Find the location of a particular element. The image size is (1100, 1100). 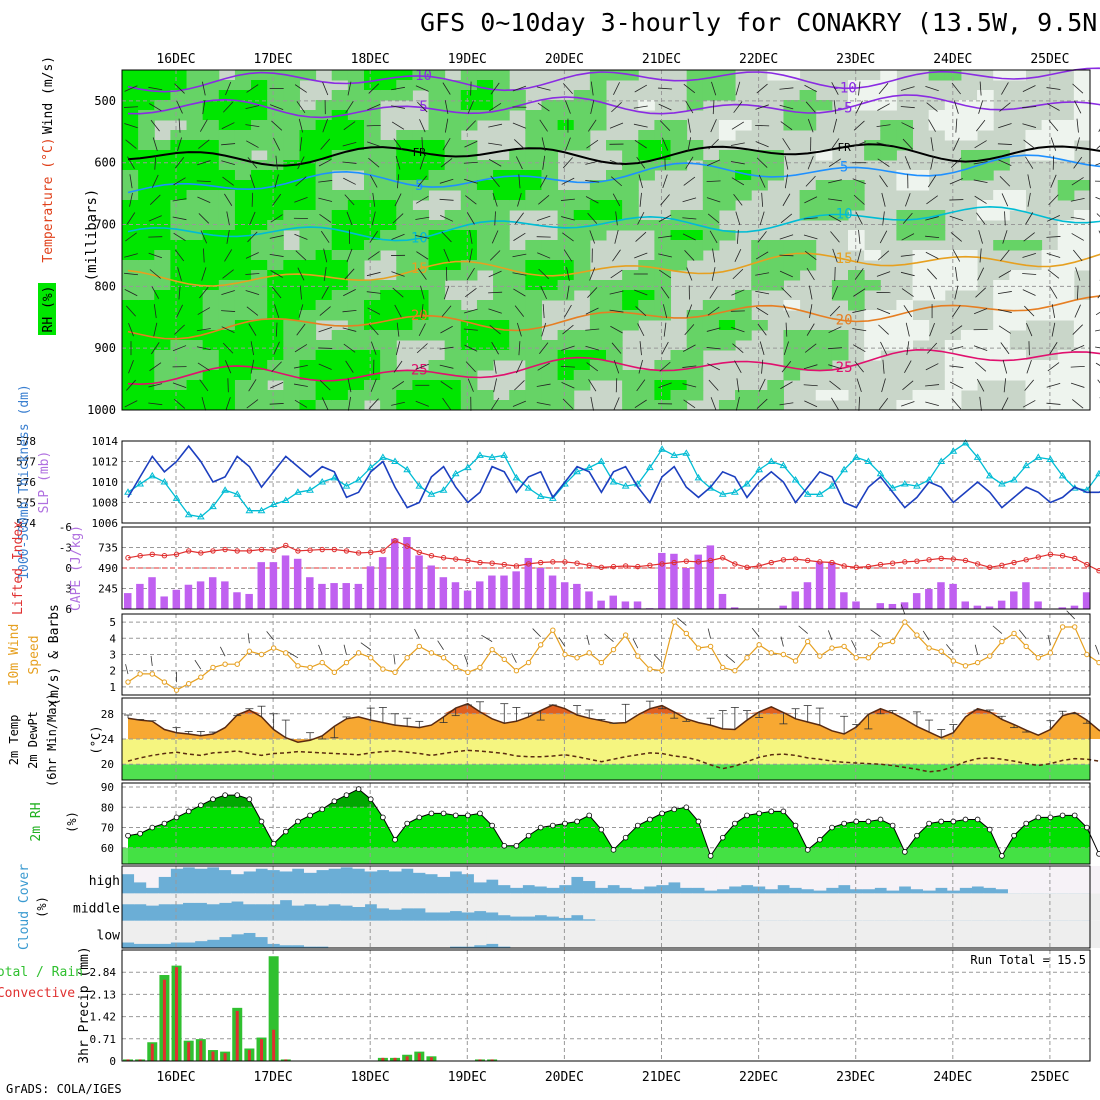

cold-band is located at coordinates (606, 772).